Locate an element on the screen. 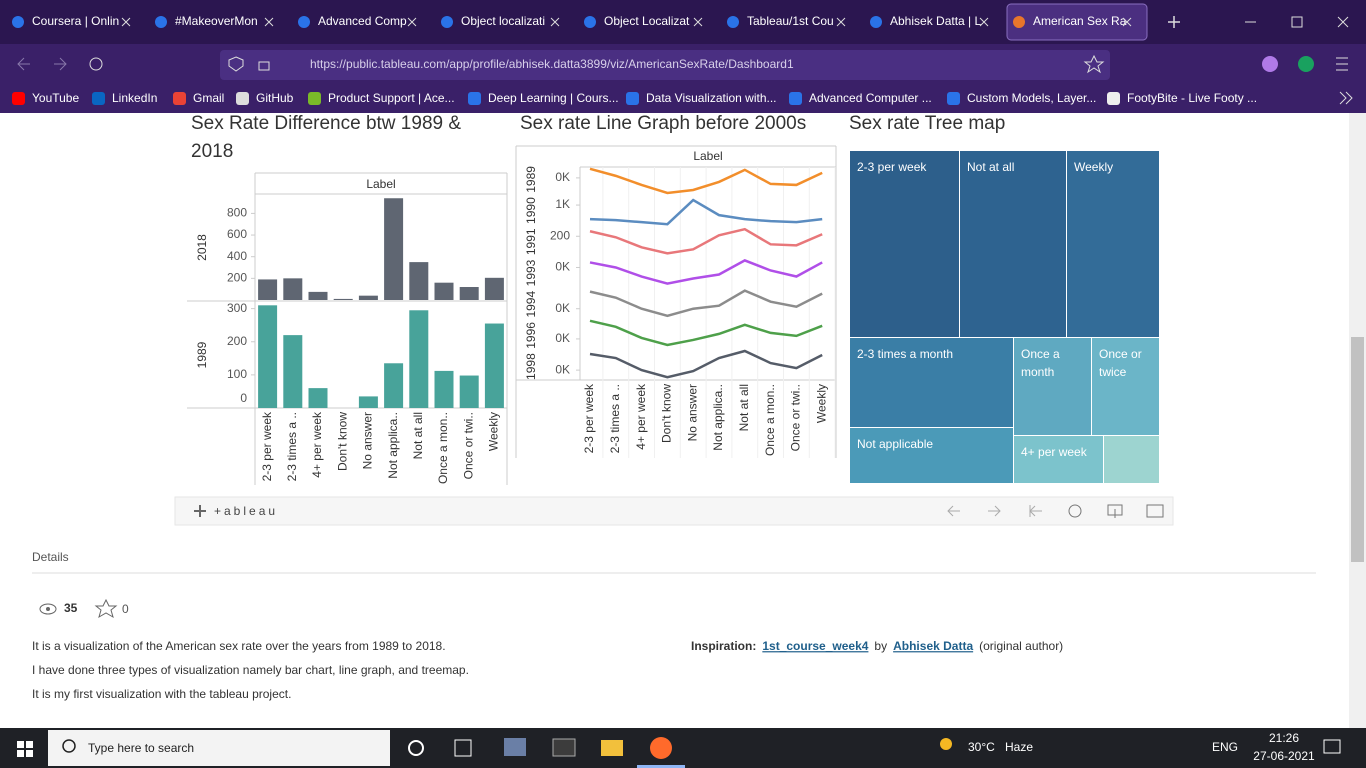 The height and width of the screenshot is (768, 1366). y-tick-label: 400 is located at coordinates (237, 256).